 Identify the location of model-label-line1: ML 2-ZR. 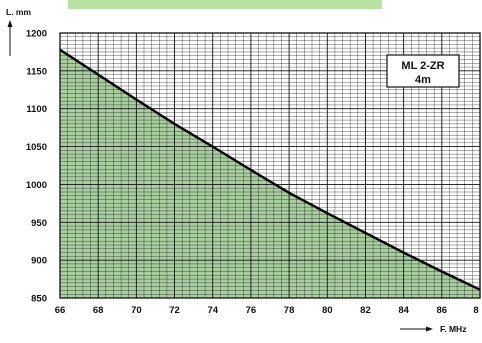
(422, 66).